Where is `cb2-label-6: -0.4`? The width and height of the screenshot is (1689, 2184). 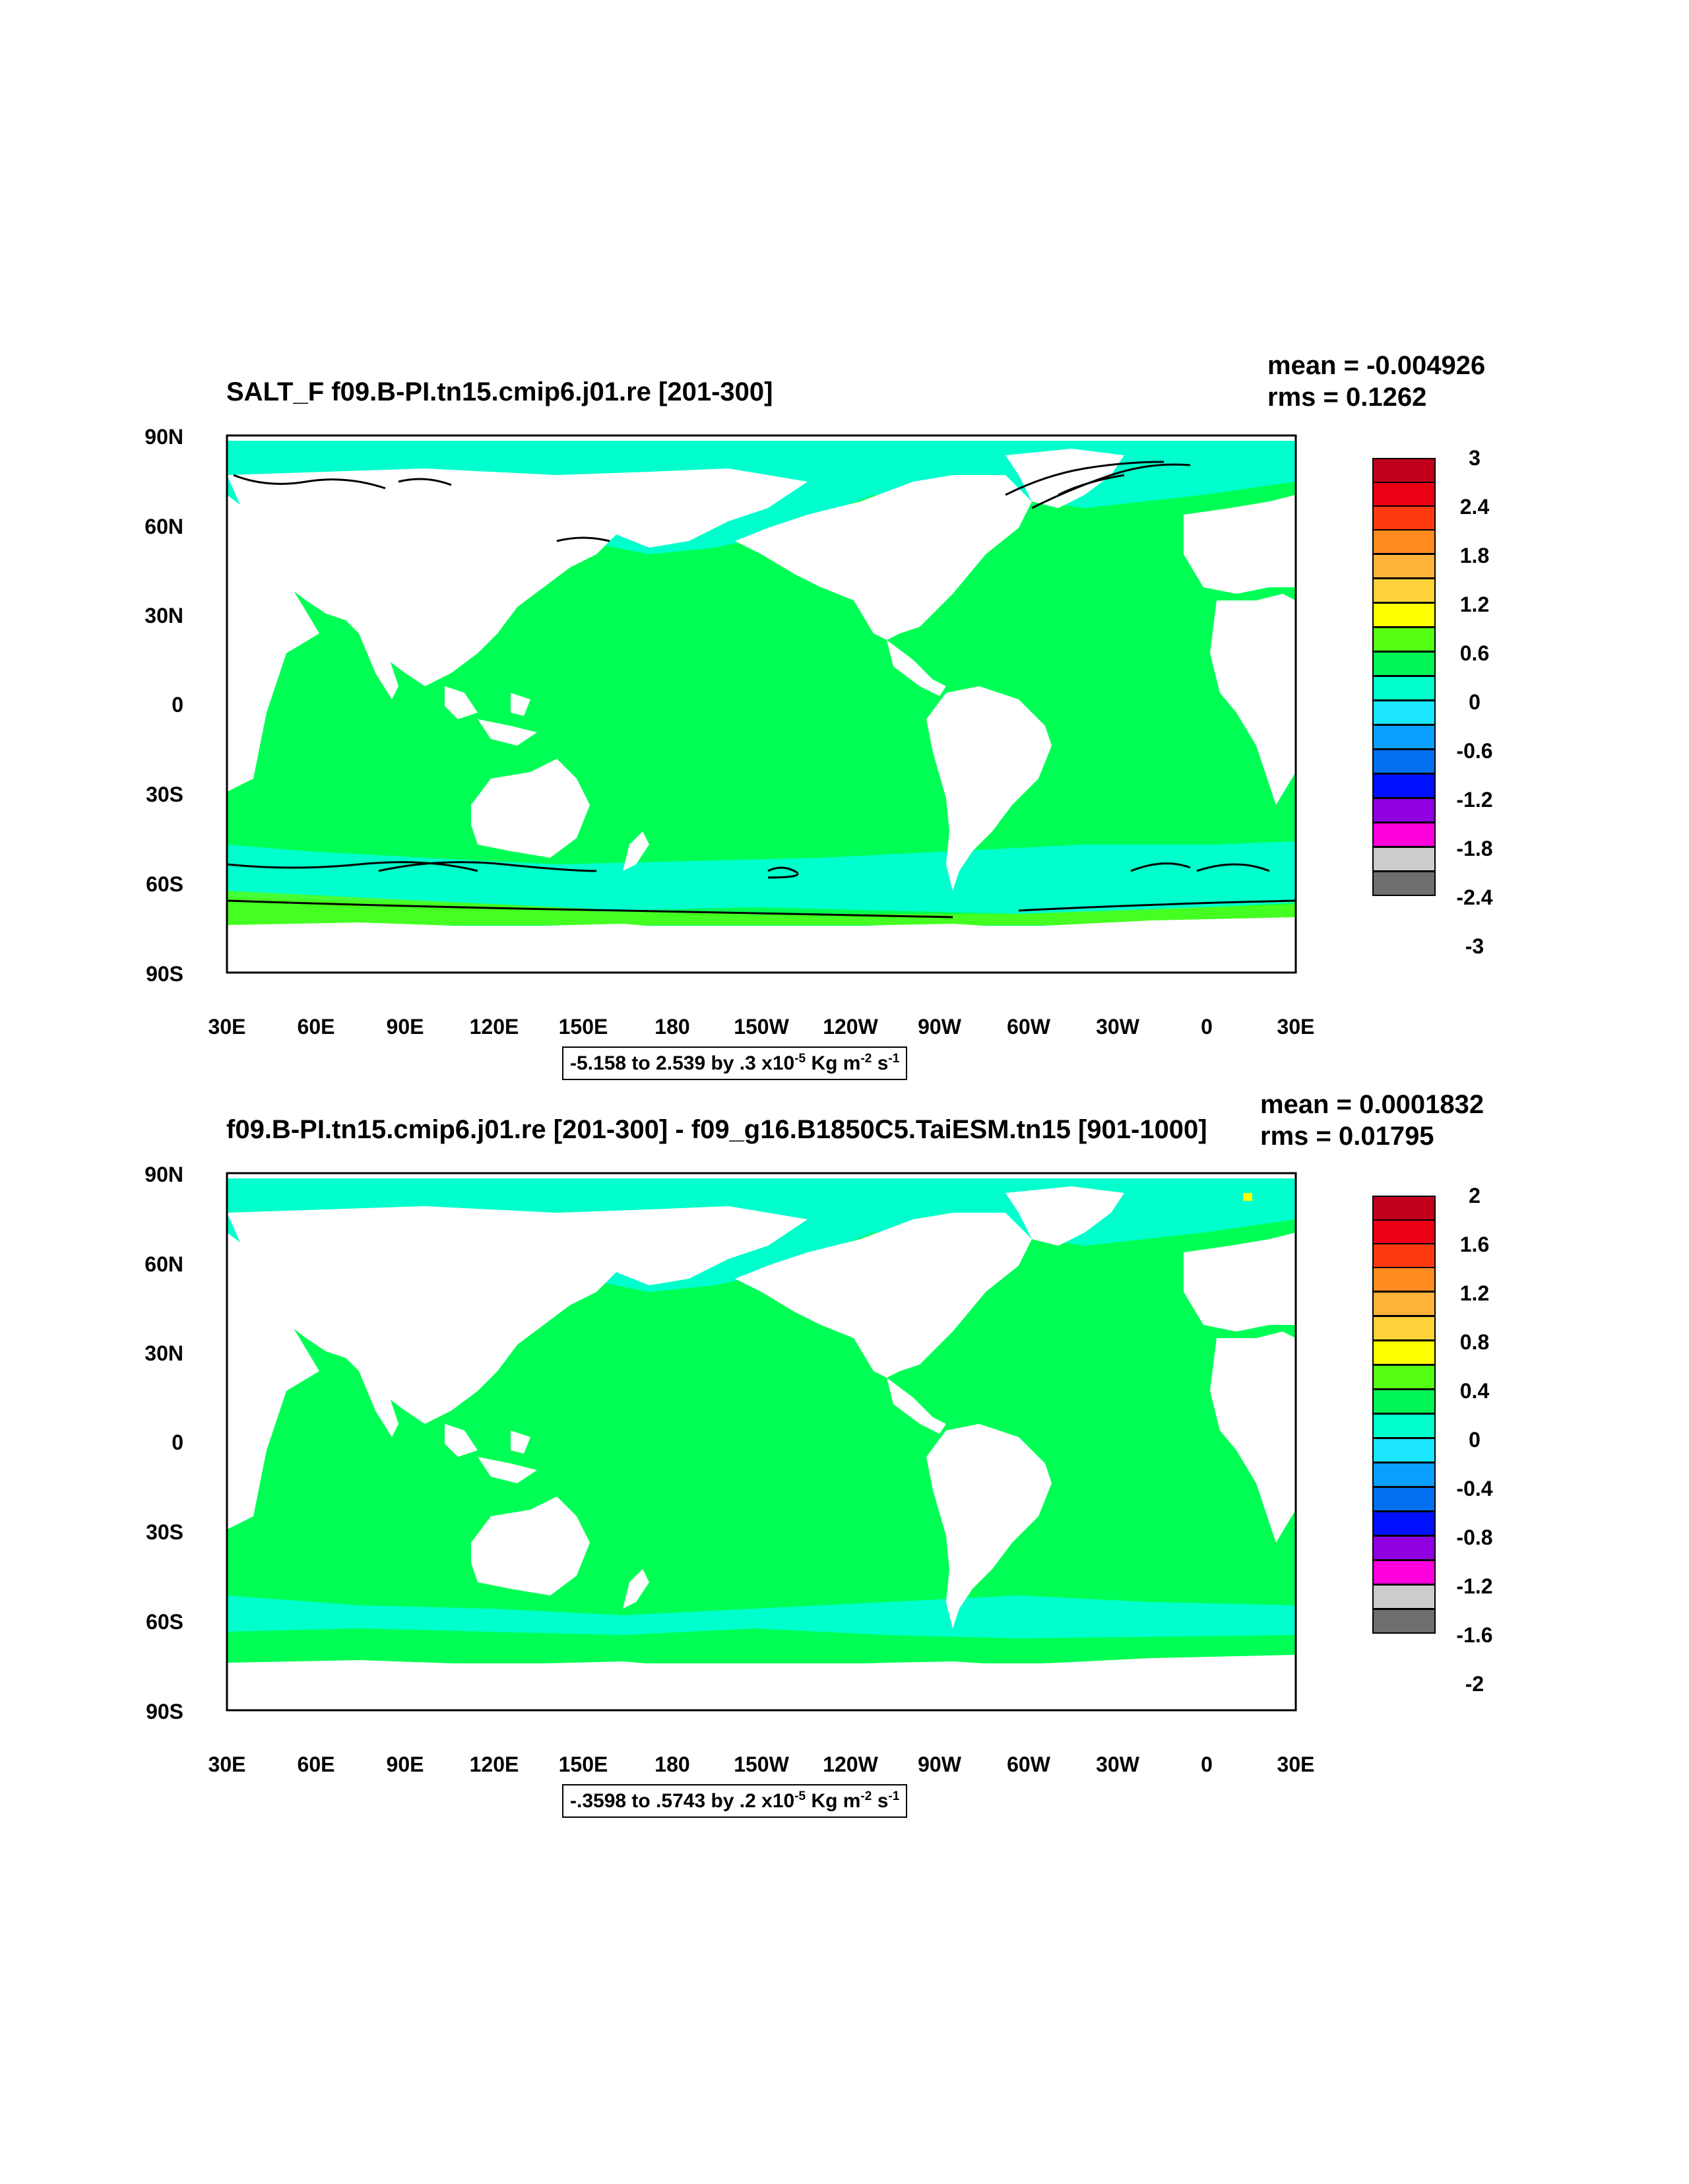 cb2-label-6: -0.4 is located at coordinates (1474, 1488).